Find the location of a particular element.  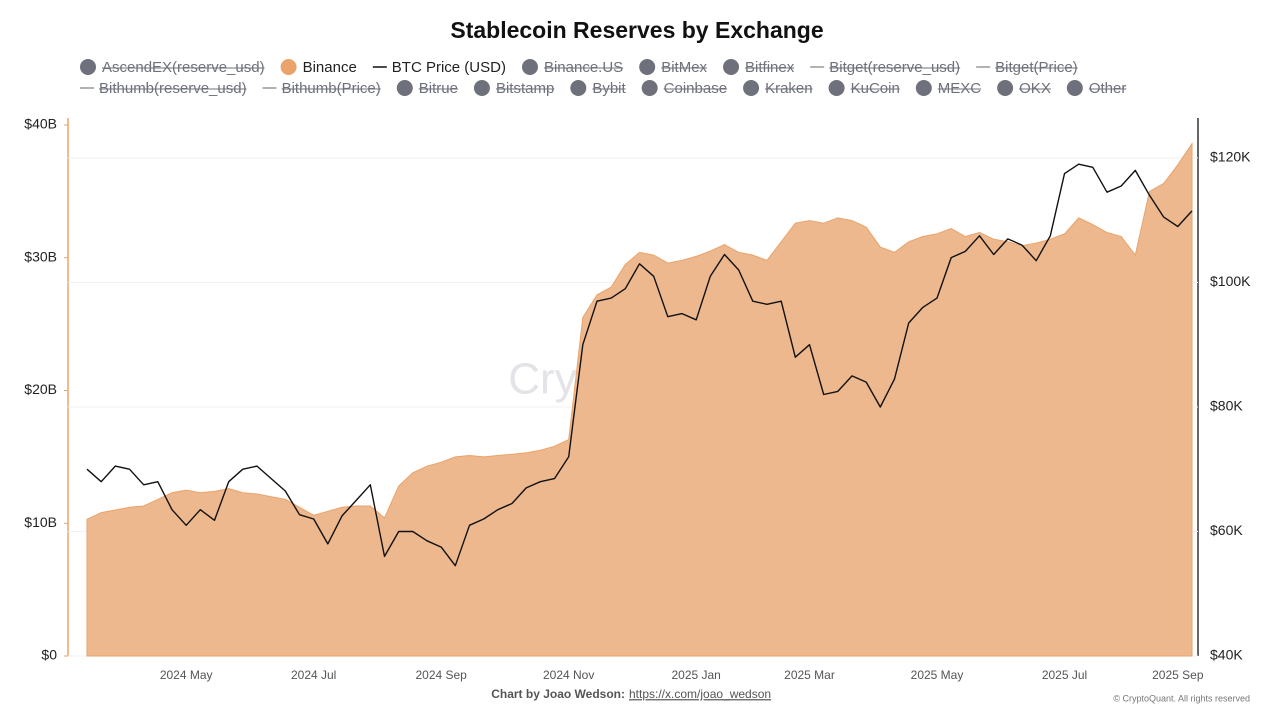

legend-label: Kraken is located at coordinates (789, 88).